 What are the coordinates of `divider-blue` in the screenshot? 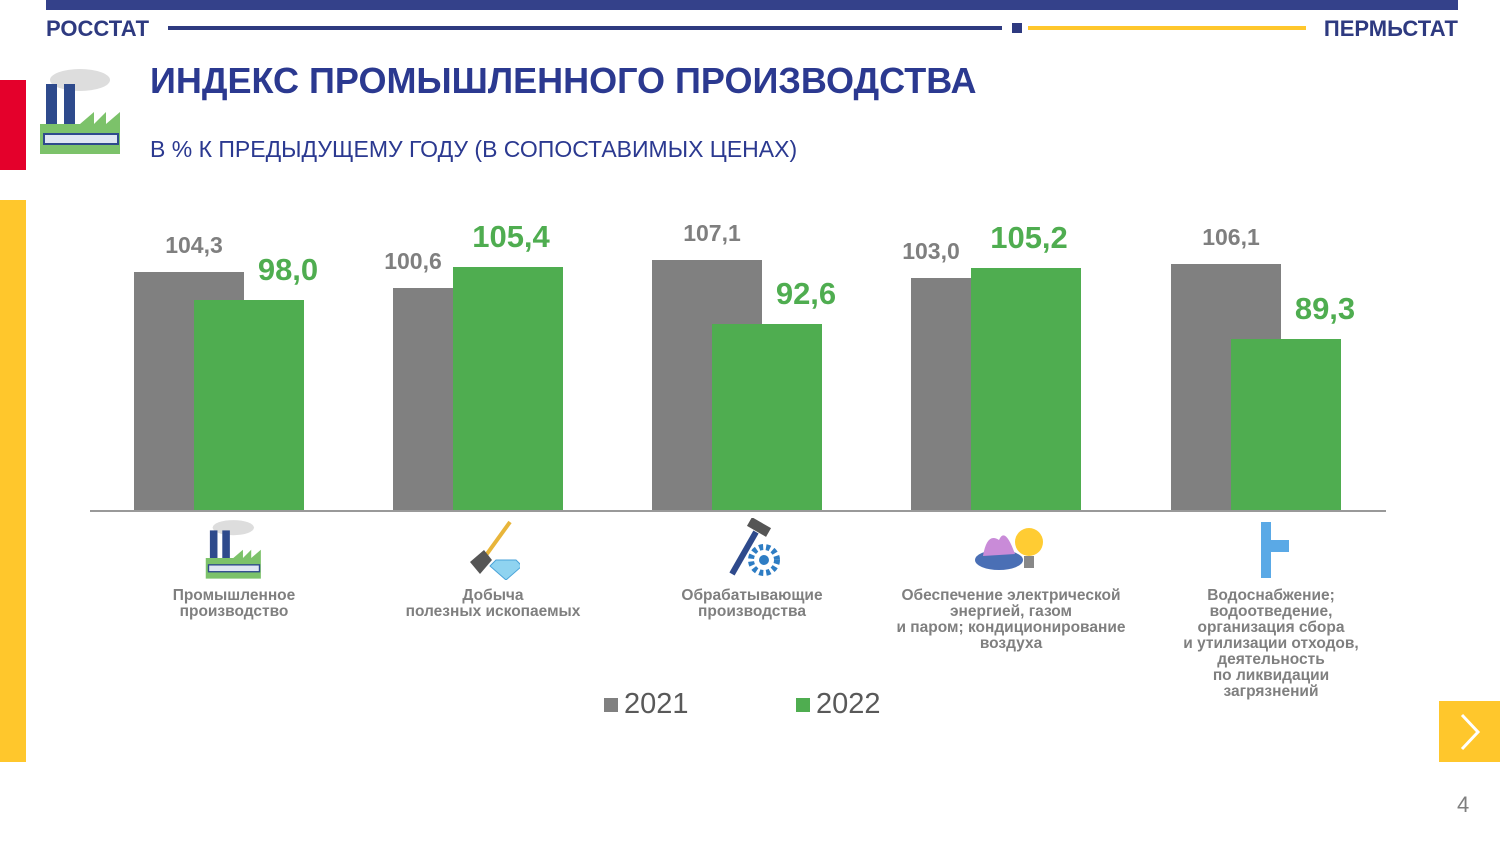 It's located at (585, 28).